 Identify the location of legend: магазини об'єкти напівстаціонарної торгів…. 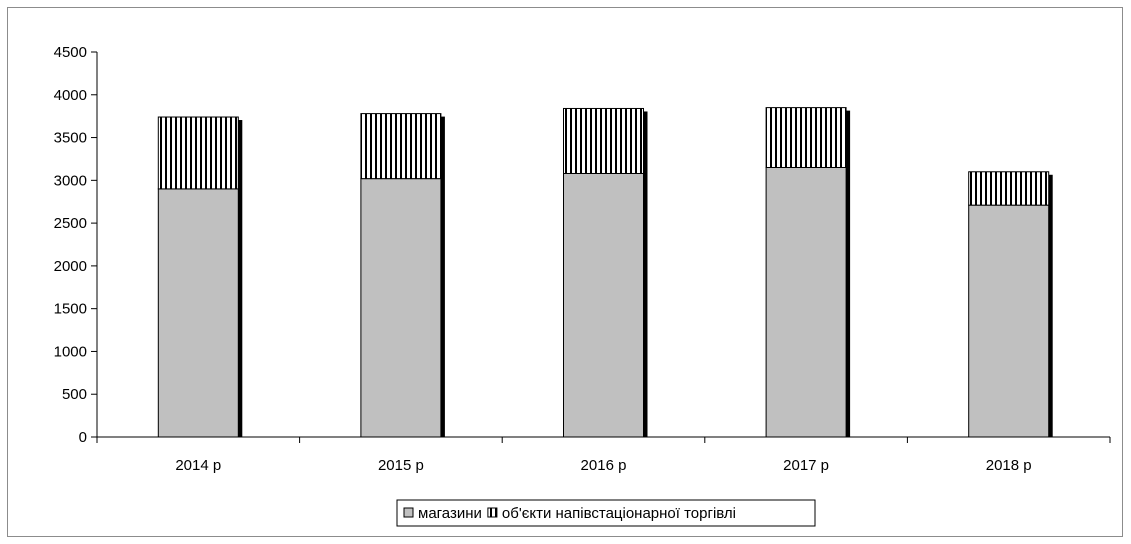
(606, 513).